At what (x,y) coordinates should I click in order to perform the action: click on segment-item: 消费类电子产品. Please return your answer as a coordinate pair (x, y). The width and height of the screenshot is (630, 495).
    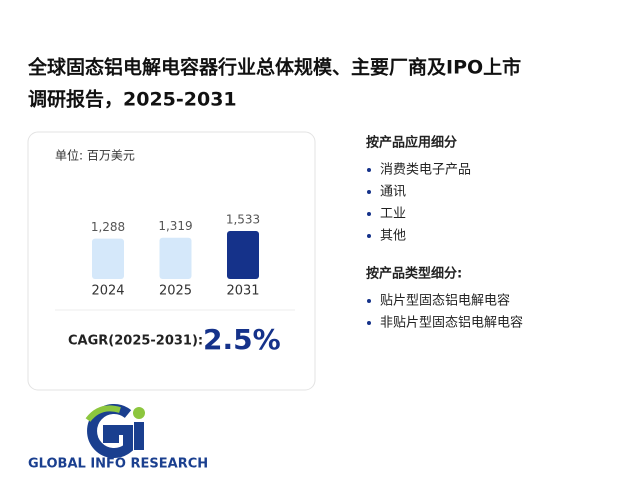
    Looking at the image, I should click on (425, 170).